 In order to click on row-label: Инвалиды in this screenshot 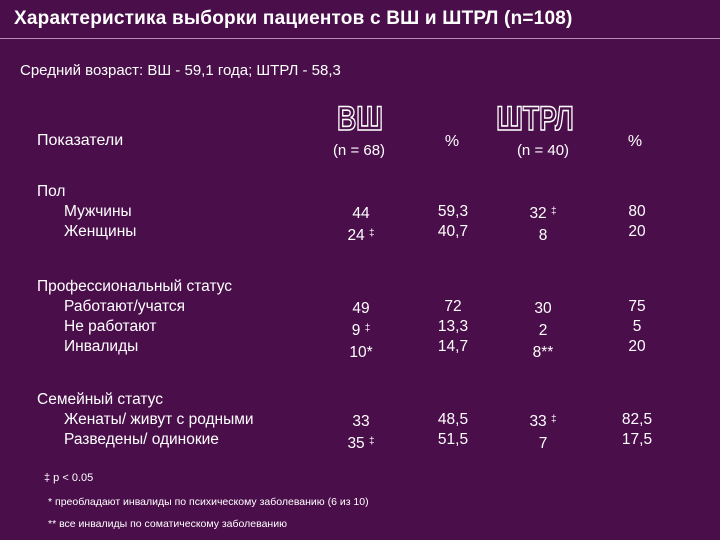, I will do `click(101, 346)`.